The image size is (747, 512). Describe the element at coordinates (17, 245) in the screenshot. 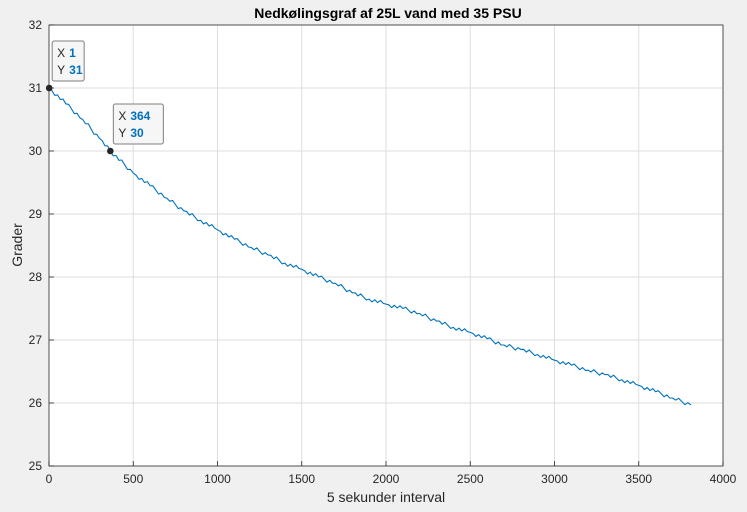

I see `y-axis-label: Grader` at that location.